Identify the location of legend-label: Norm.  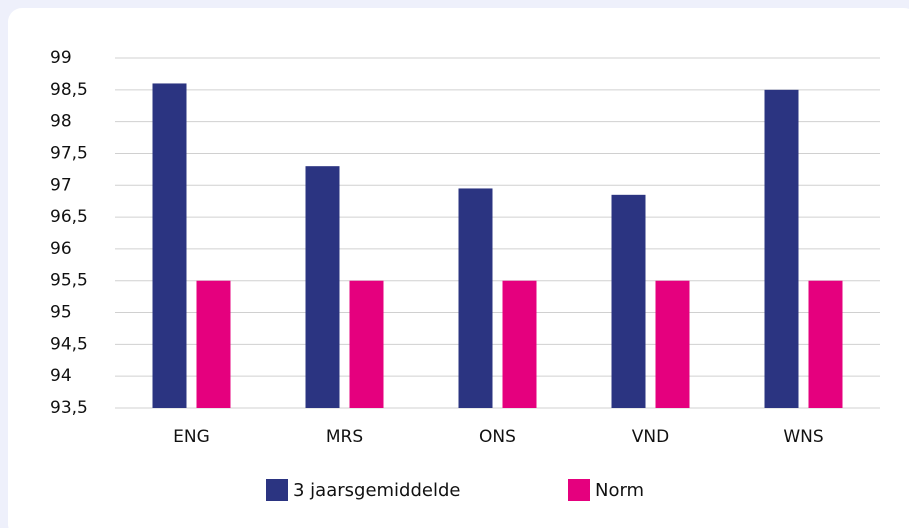
(619, 490).